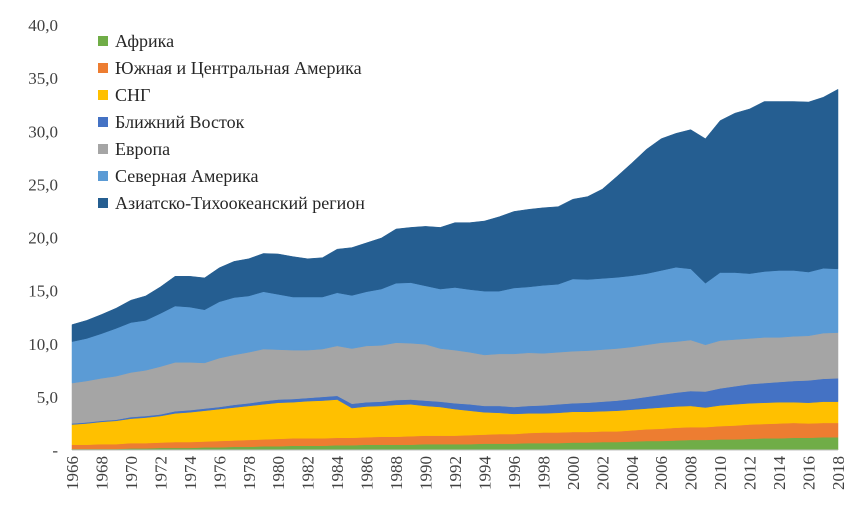 This screenshot has height=516, width=861. I want to click on x-tick-label: 2006, so click(661, 473).